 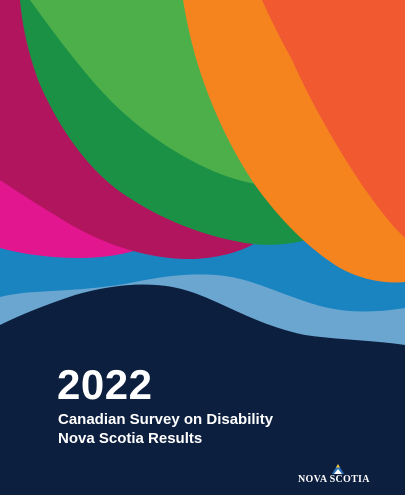 I want to click on report-title: Canadian Survey on Disability, so click(x=166, y=419).